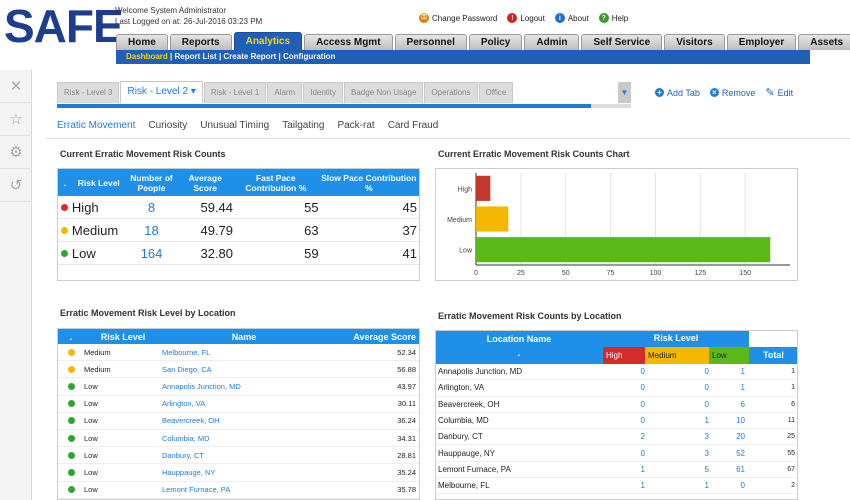 The width and height of the screenshot is (850, 500). I want to click on history-icon: ↺, so click(16, 185).